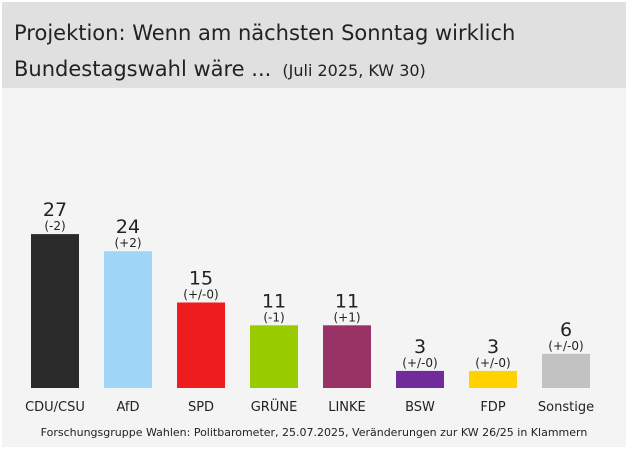  What do you see at coordinates (346, 317) in the screenshot?
I see `change-label: (+1)` at bounding box center [346, 317].